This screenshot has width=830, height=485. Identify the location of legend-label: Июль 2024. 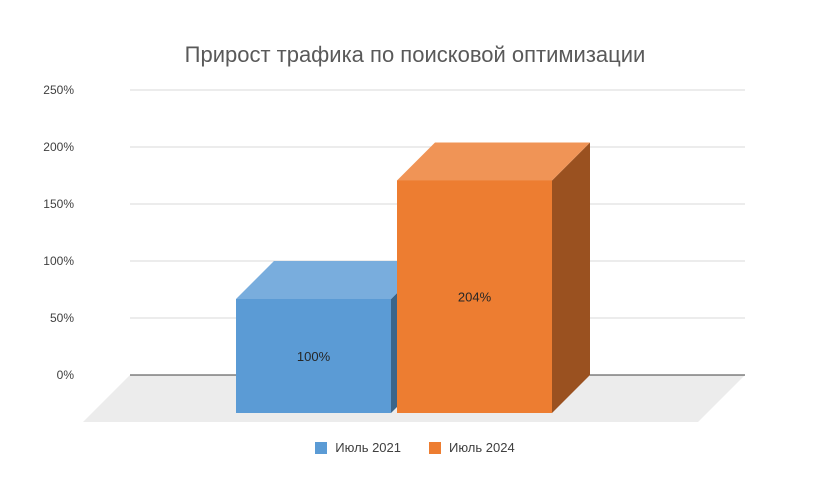
(482, 447).